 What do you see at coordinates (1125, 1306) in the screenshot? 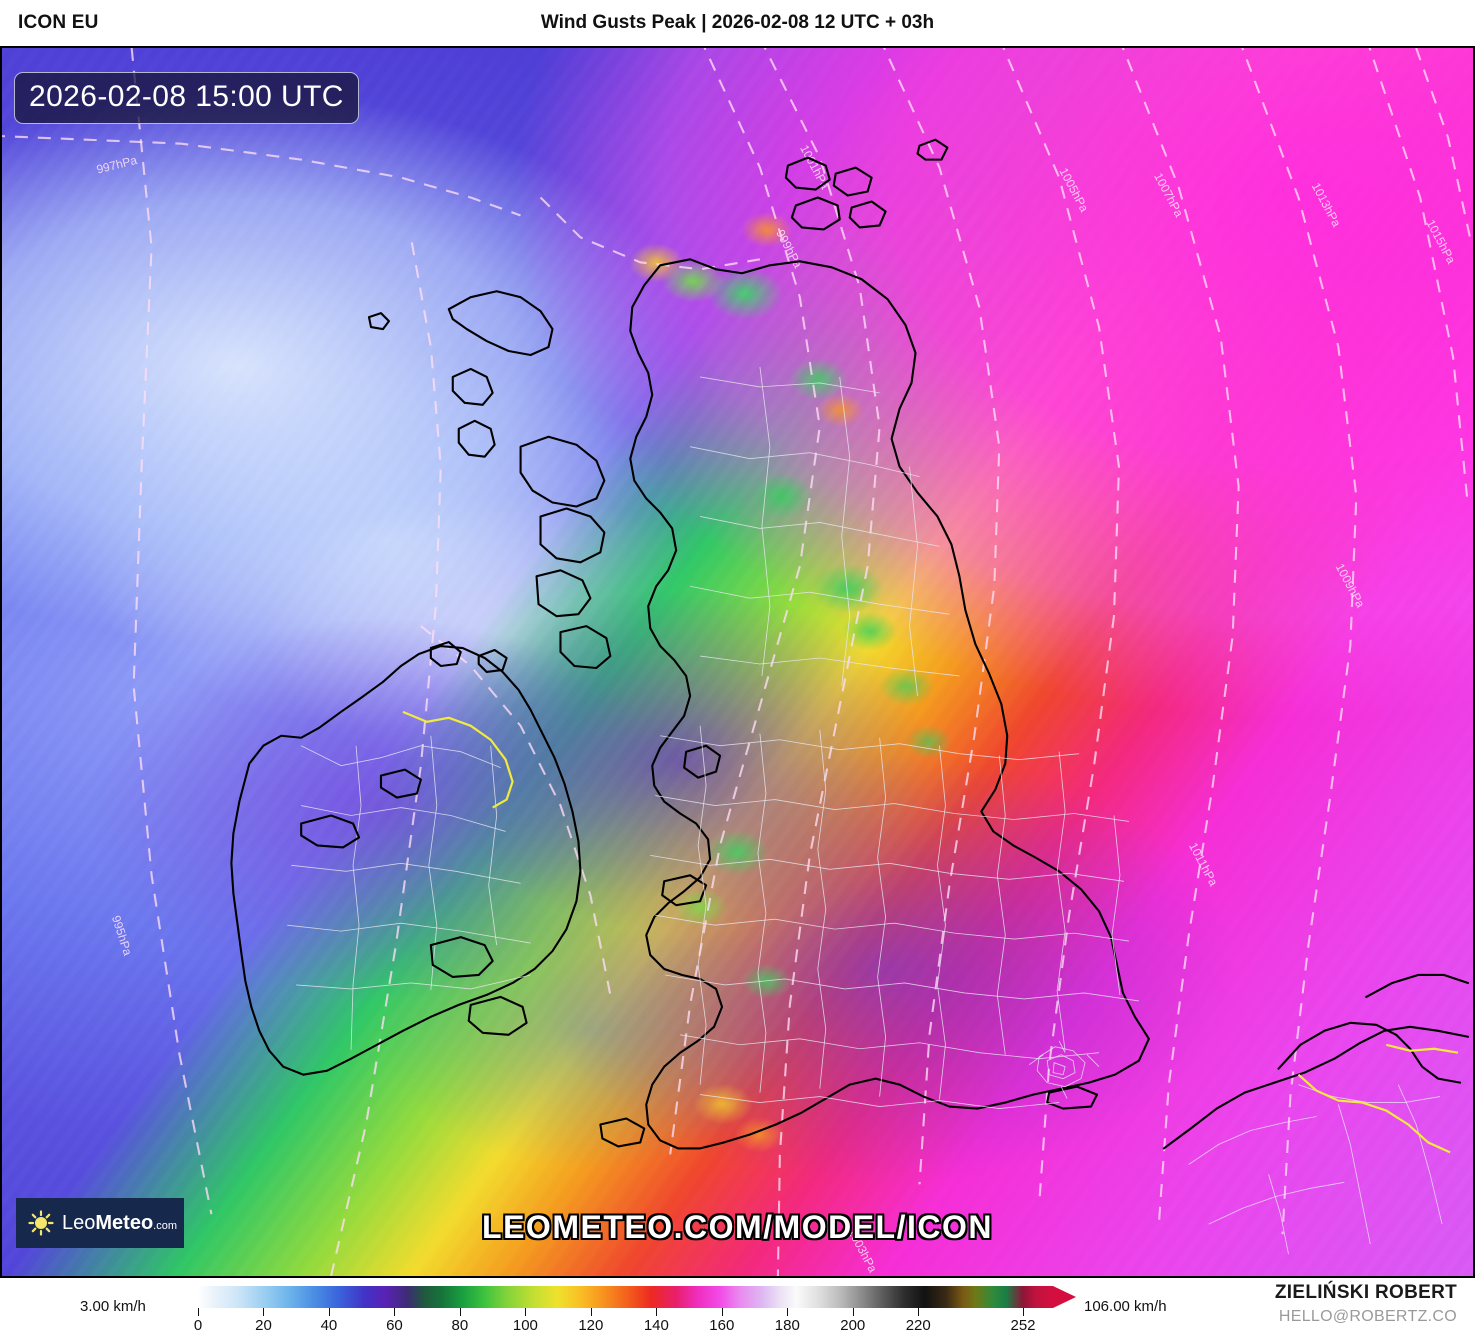
I see `colorbar-max-label: 106.00 km/h` at bounding box center [1125, 1306].